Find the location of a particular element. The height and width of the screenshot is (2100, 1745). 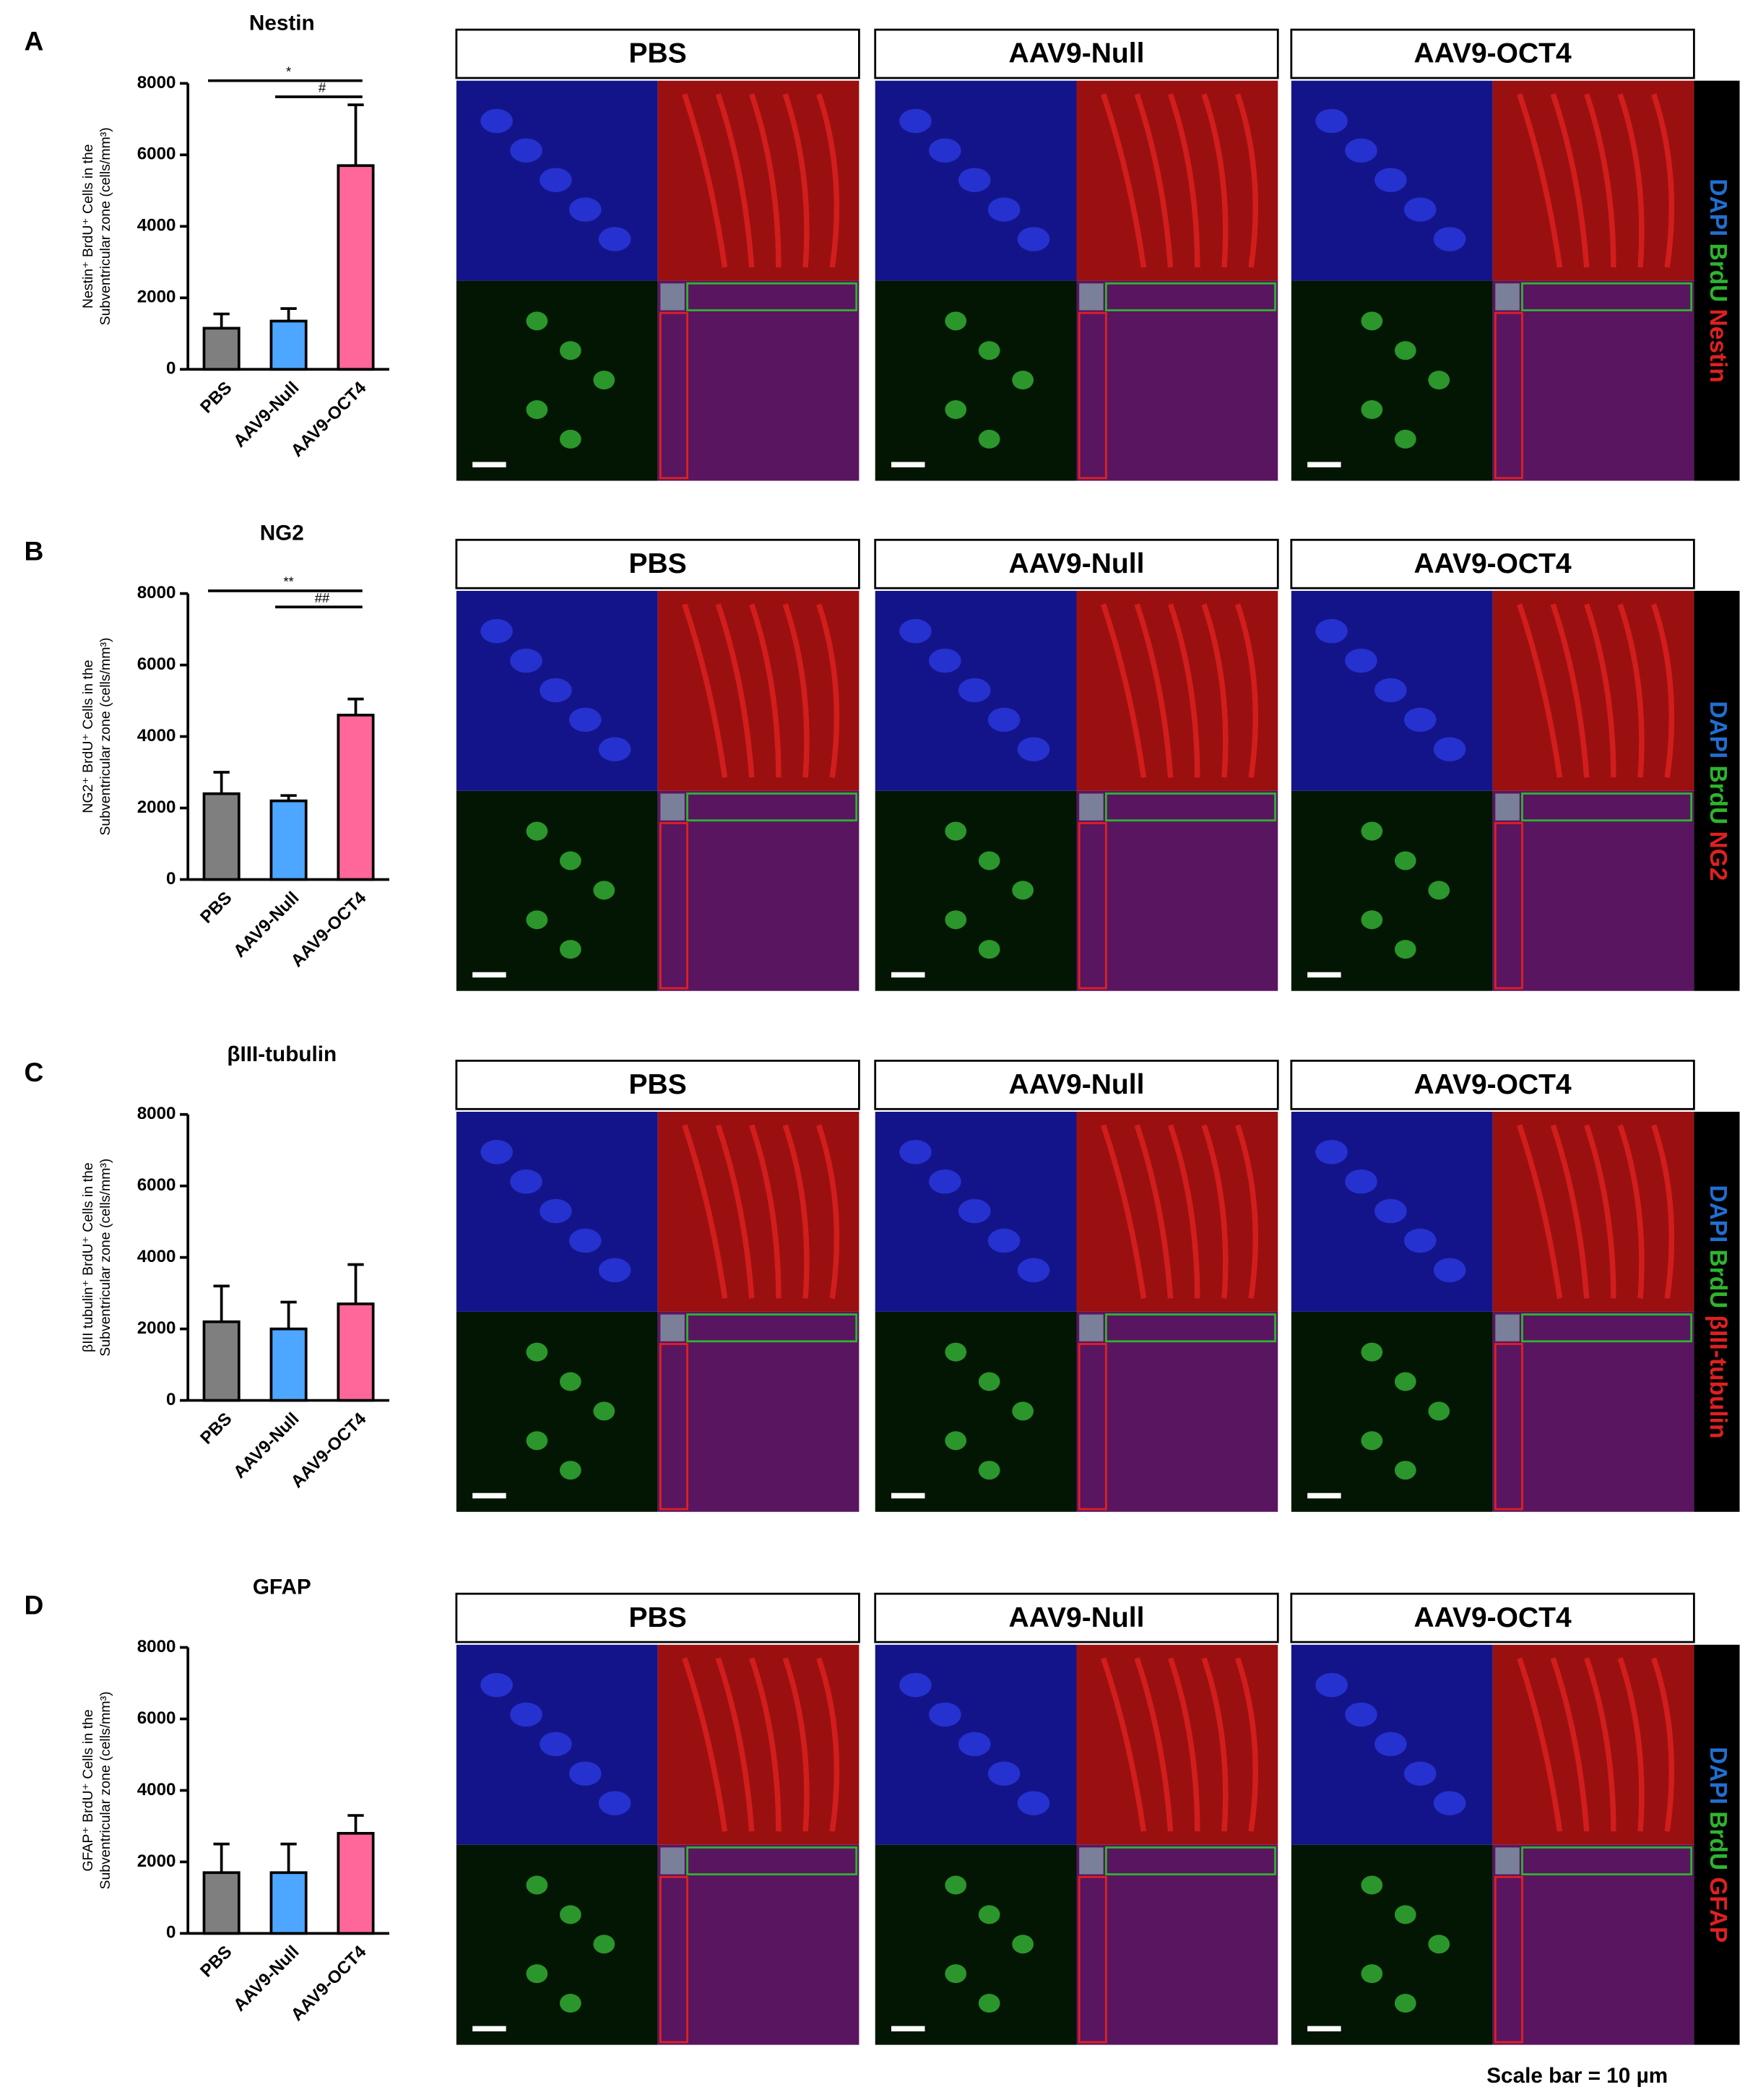

chart-title: NG2 is located at coordinates (282, 534).